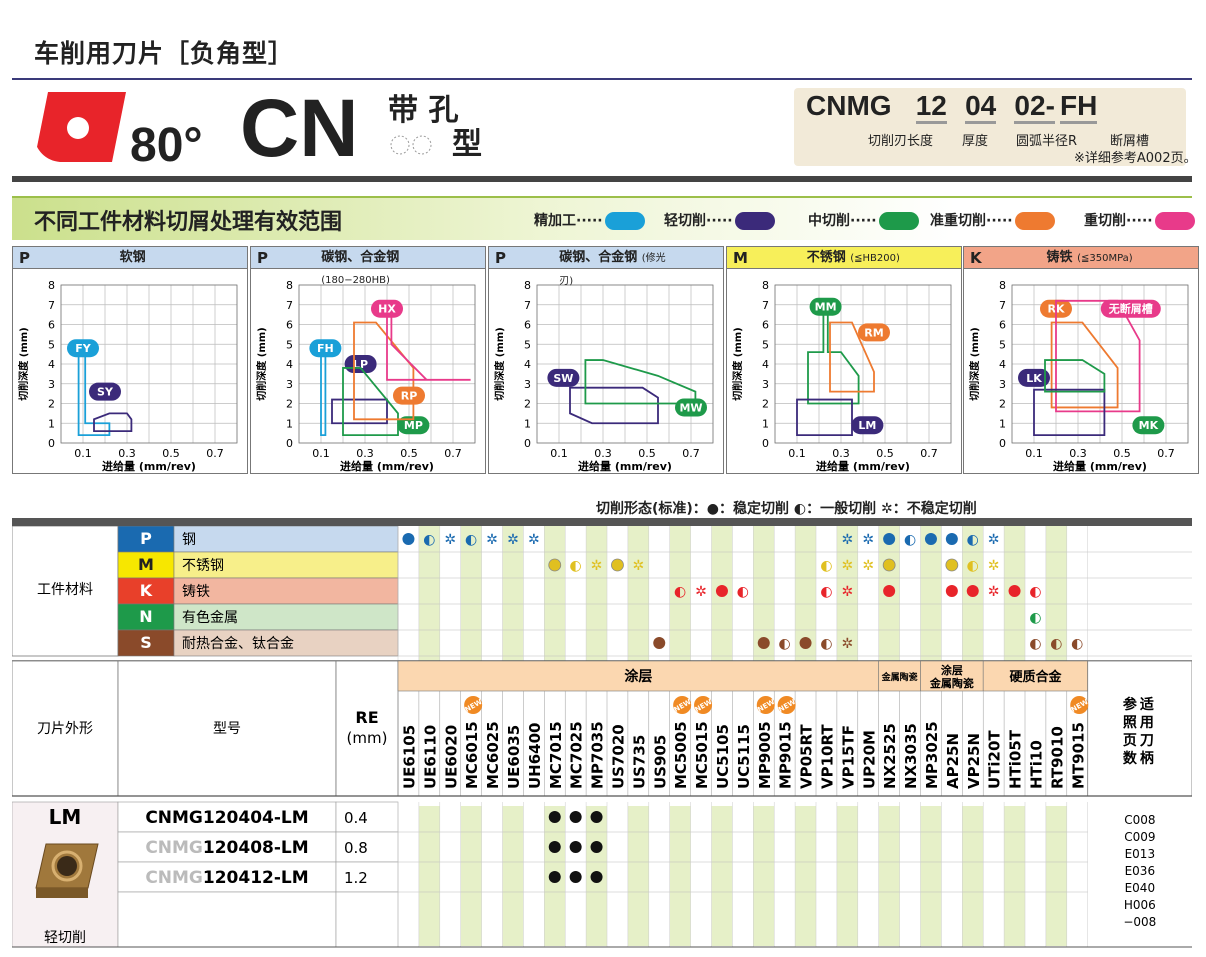 The height and width of the screenshot is (957, 1206). Describe the element at coordinates (638, 676) in the screenshot. I see `coating-header: 涂层` at that location.